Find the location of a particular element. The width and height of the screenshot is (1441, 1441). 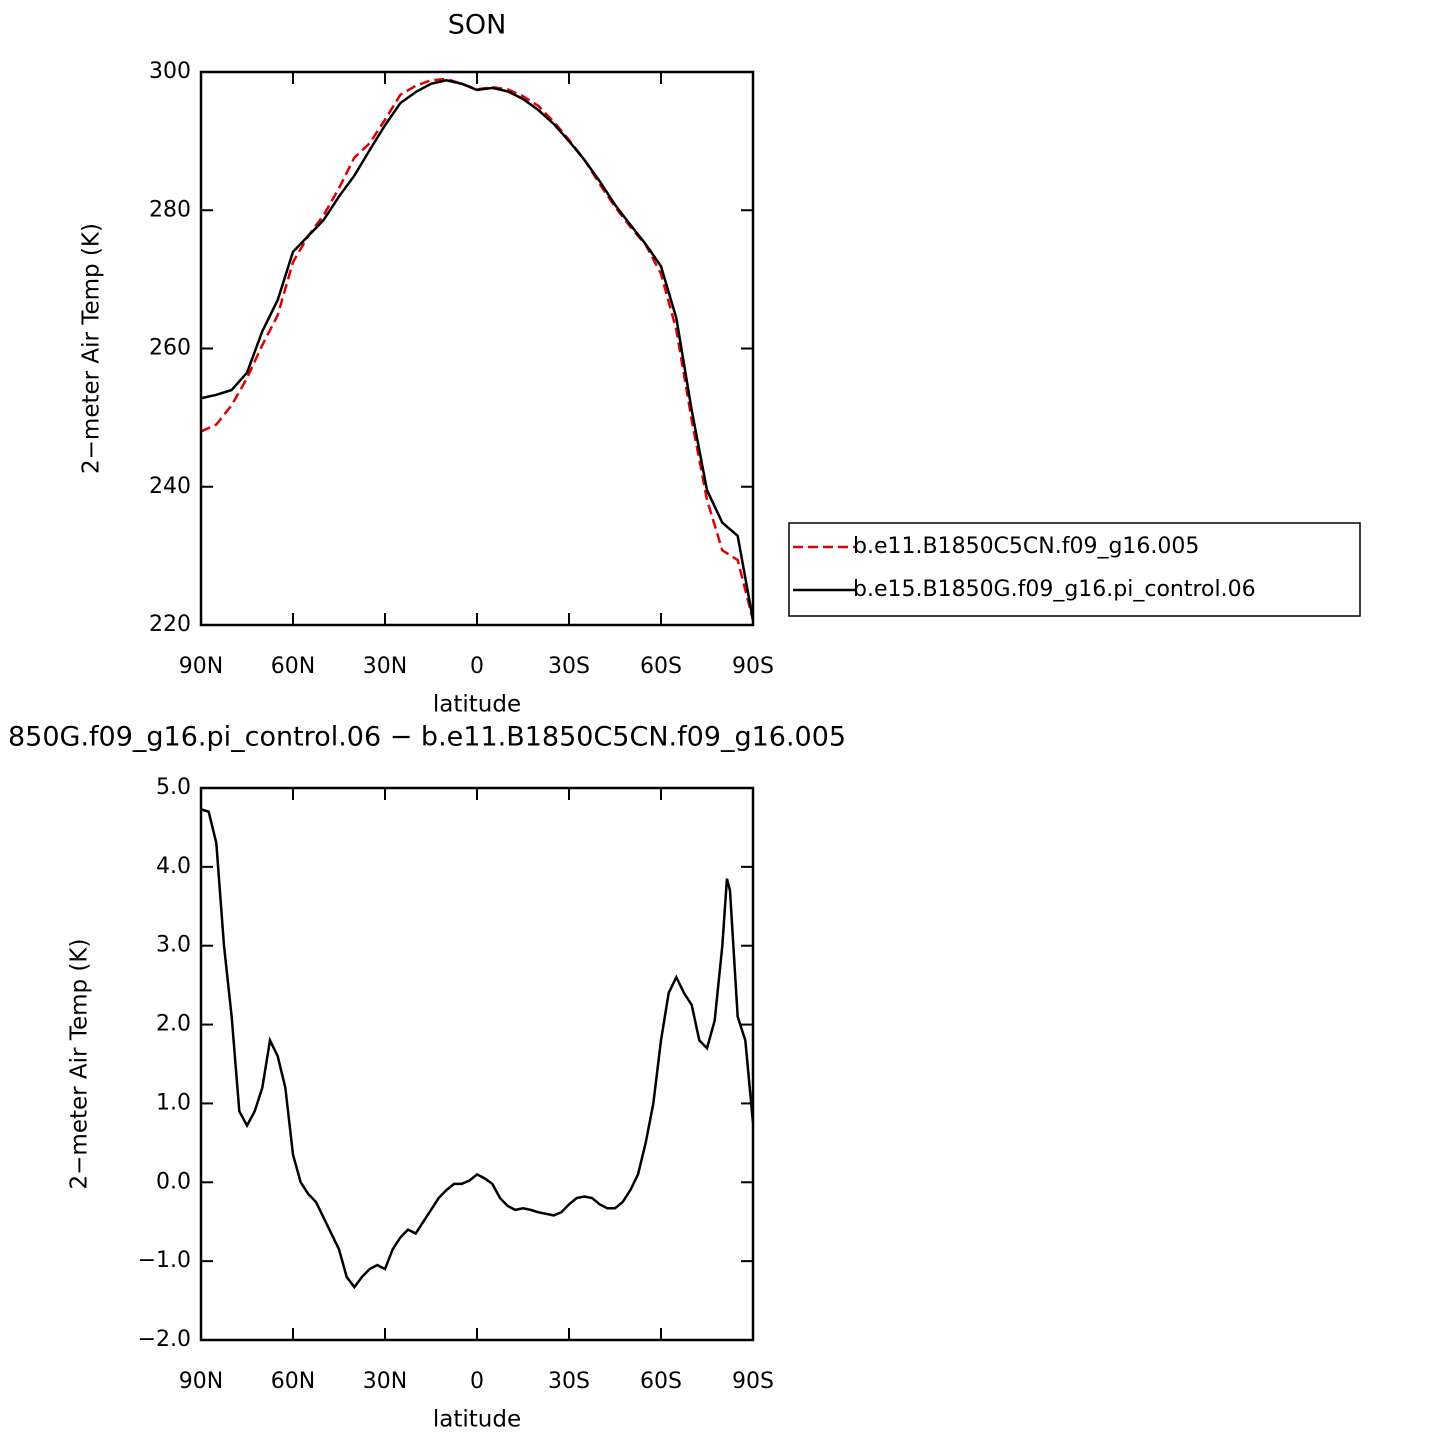

y-tick-label: −2.0 is located at coordinates (164, 1339).